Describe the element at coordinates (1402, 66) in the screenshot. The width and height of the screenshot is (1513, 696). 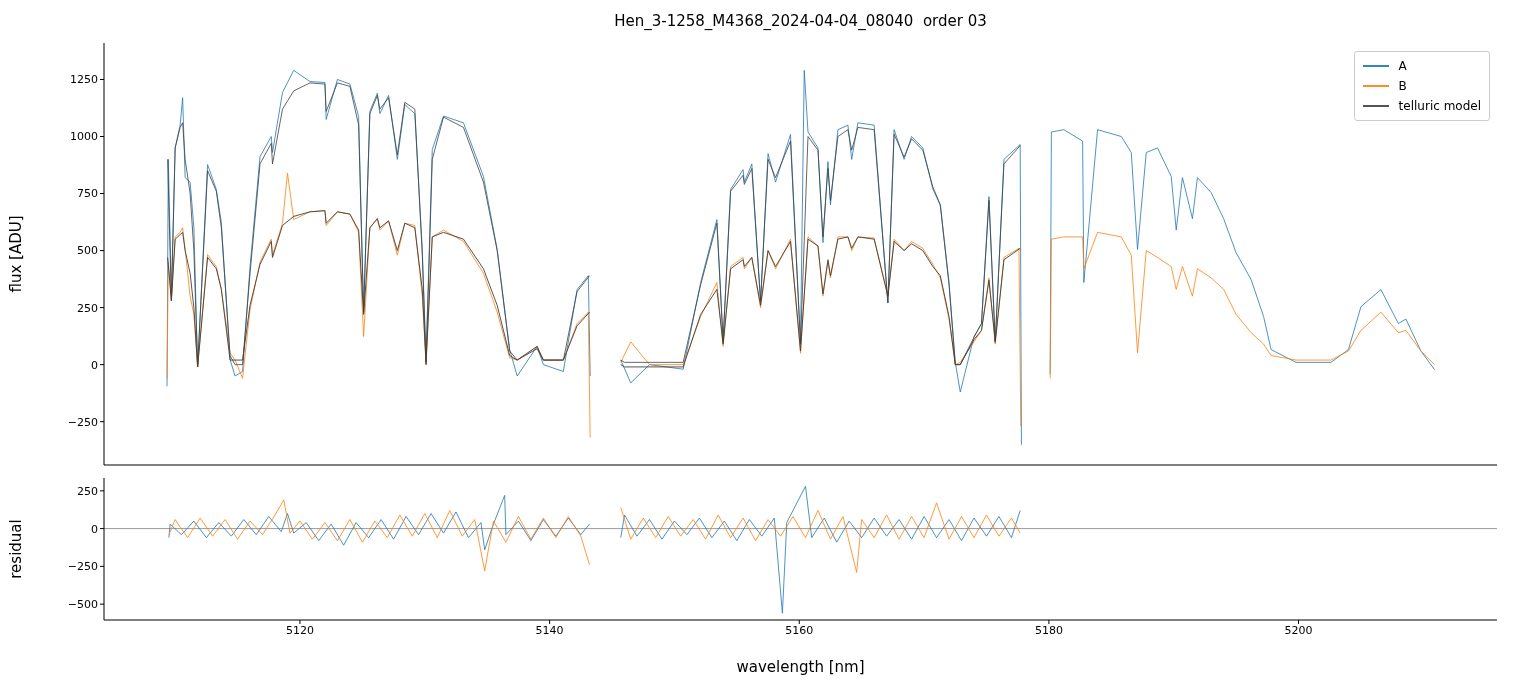
I see `legend-label: A` at that location.